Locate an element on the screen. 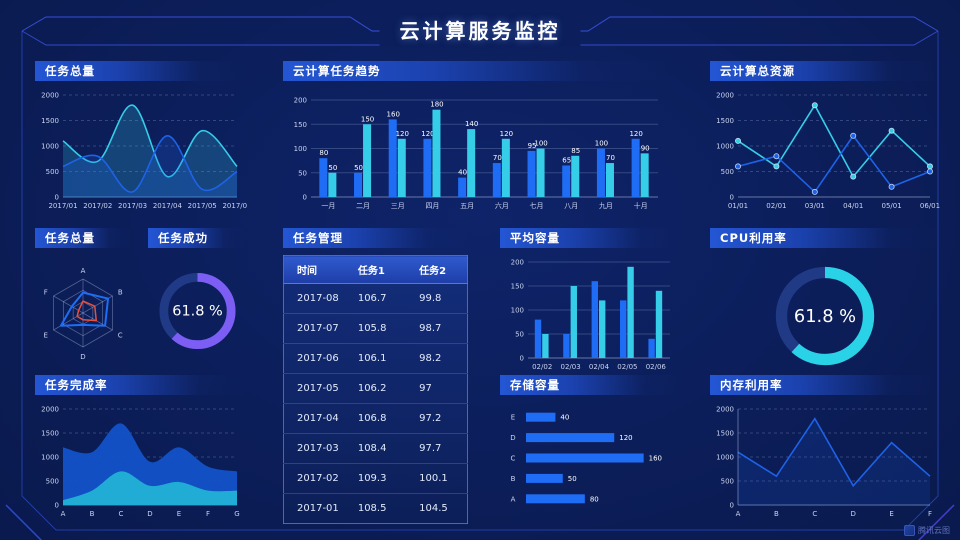  page-title: 云计算服务监控 is located at coordinates (480, 29).